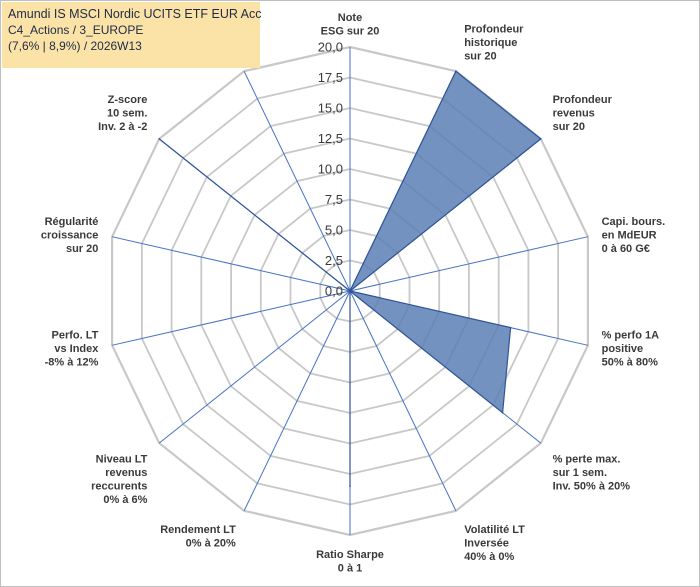 Image resolution: width=700 pixels, height=587 pixels. Describe the element at coordinates (486, 543) in the screenshot. I see `axis-label-line: Inversée` at that location.